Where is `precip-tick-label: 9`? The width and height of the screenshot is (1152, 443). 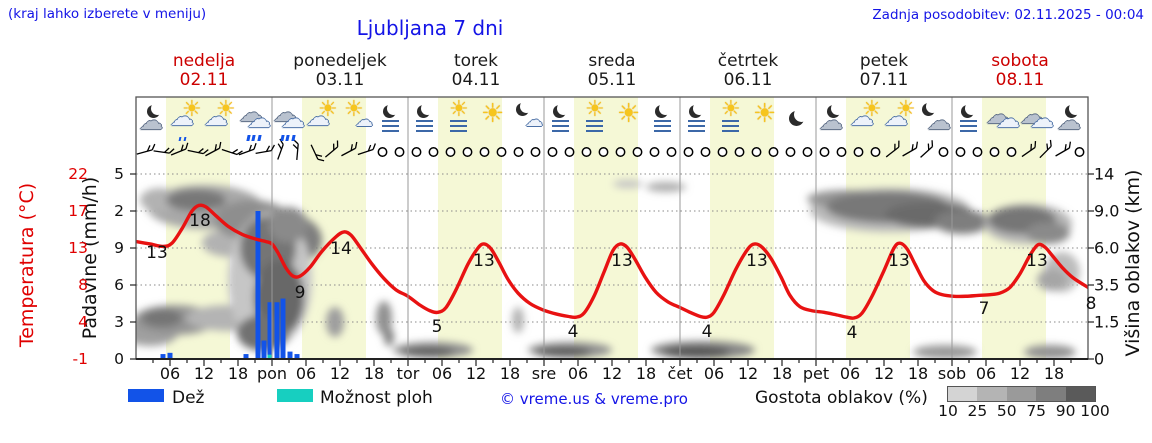
precip-tick-label: 9 is located at coordinates (119, 248).